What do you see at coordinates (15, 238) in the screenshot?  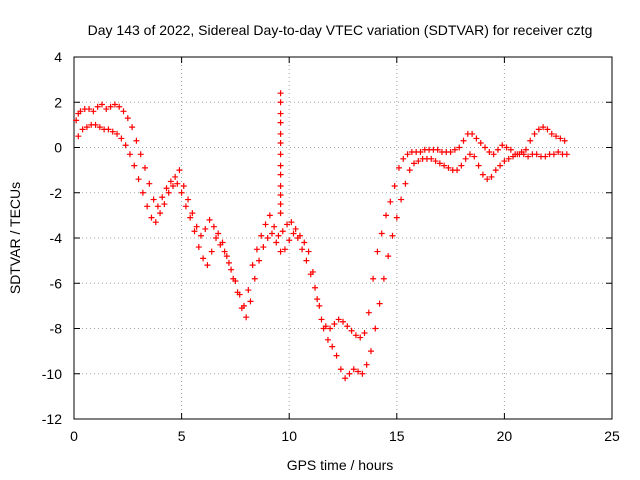 I see `y-axis-label: SDTVAR / TECUs` at bounding box center [15, 238].